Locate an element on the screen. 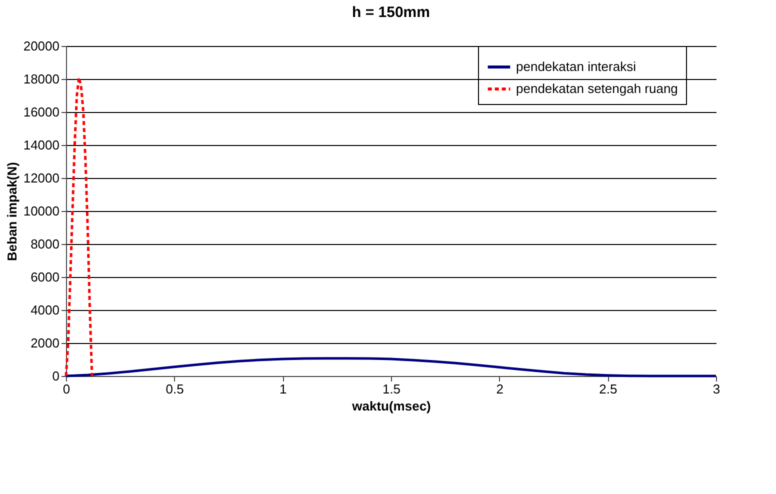 Image resolution: width=776 pixels, height=494 pixels. y-tick-label: 8000 is located at coordinates (45, 244).